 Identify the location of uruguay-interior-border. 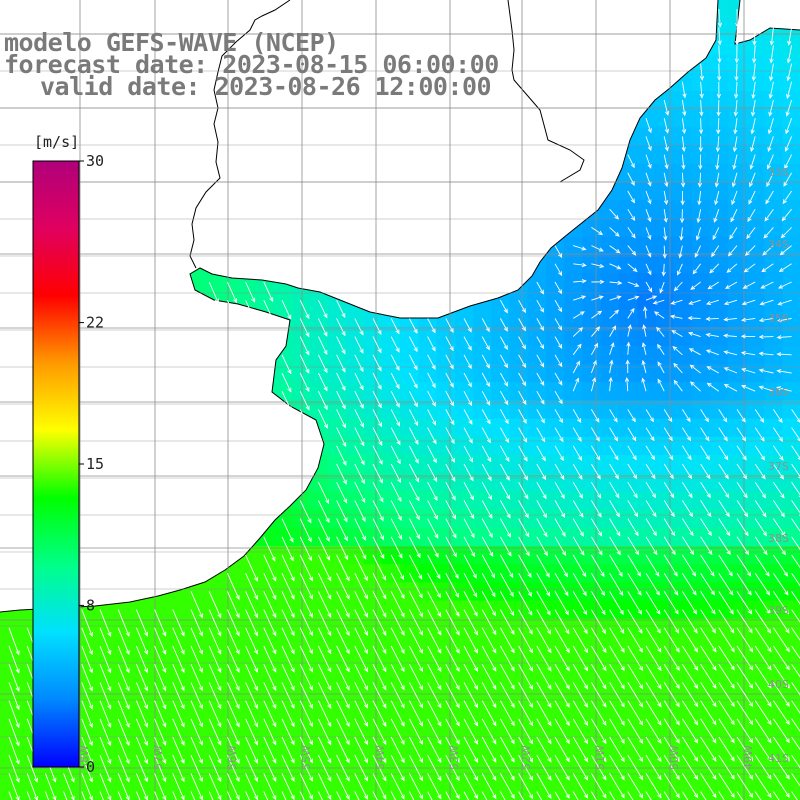
(546, 91).